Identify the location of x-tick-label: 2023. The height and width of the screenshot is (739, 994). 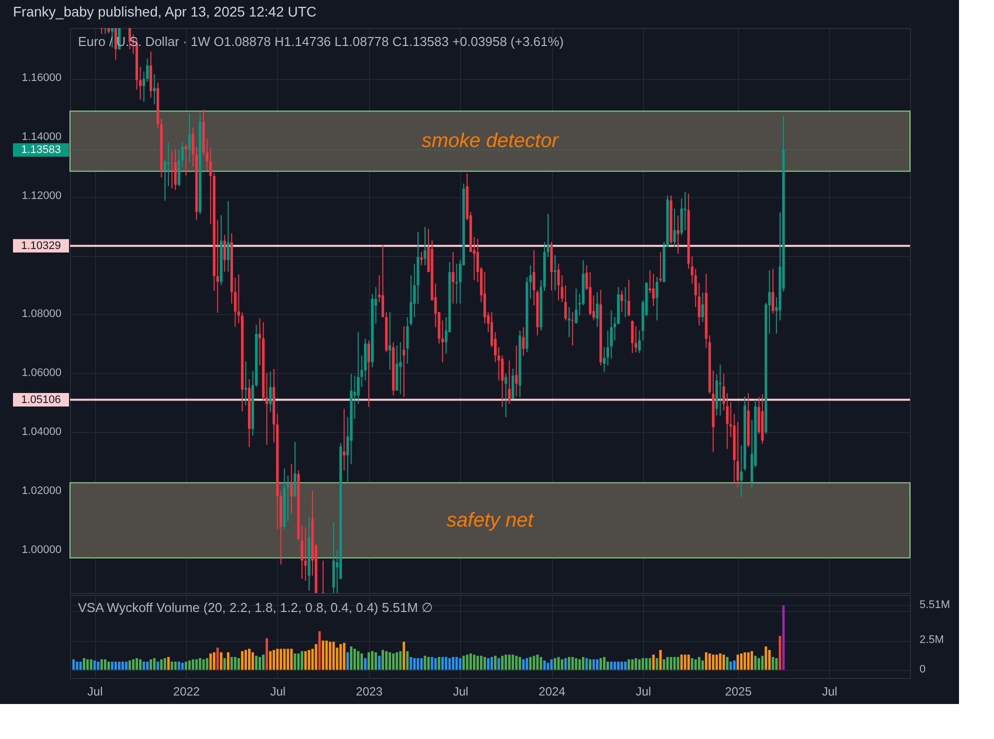
(369, 691).